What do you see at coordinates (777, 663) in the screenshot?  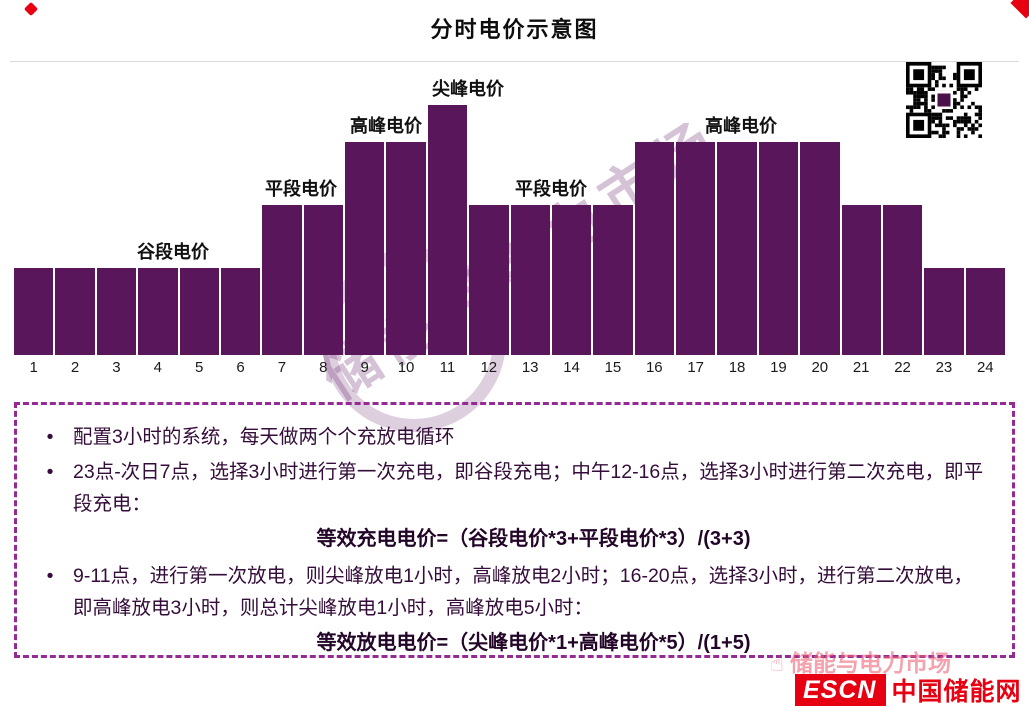 I see `pointing-hand-icon: ☝` at bounding box center [777, 663].